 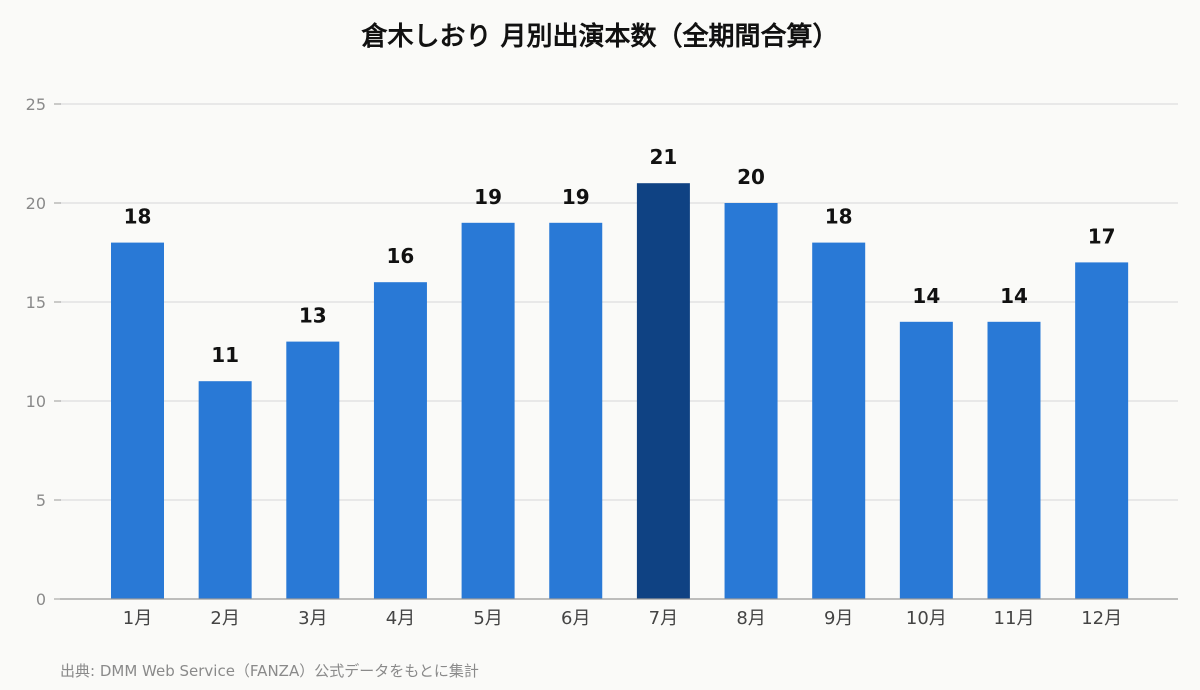 I want to click on y-tick-label: 20, so click(x=36, y=203).